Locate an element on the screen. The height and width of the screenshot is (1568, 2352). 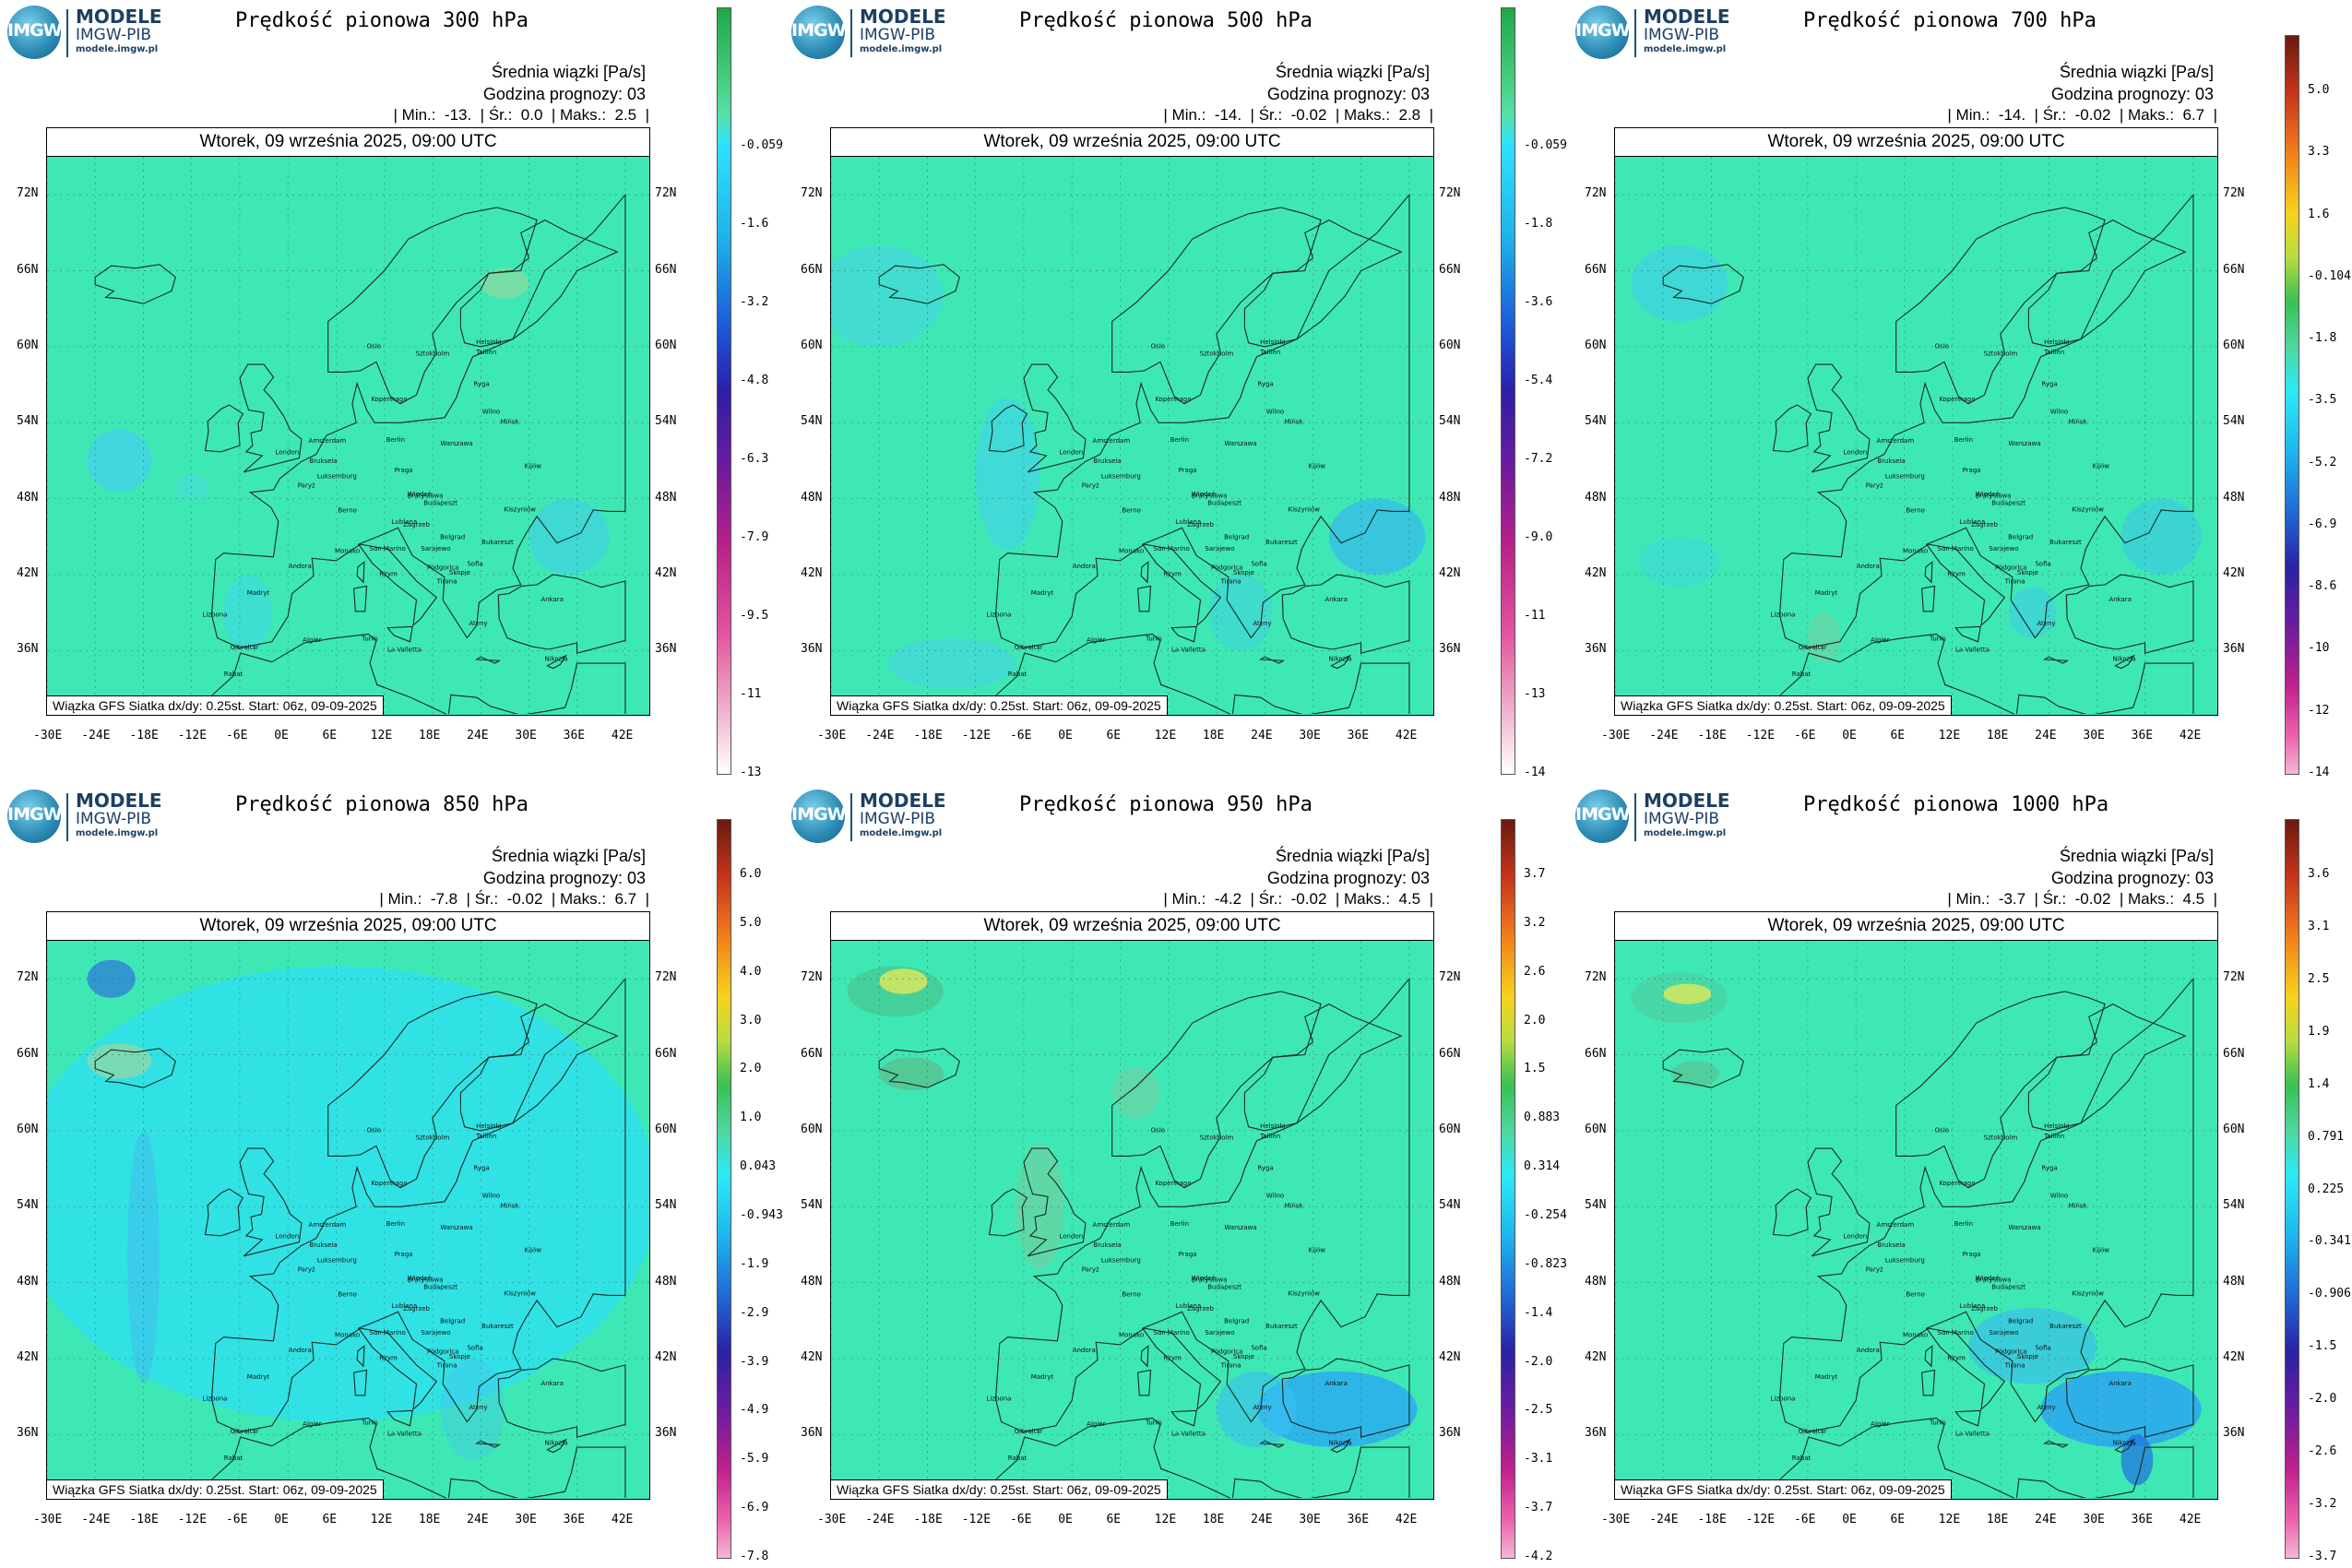
city-label: Madryt is located at coordinates (1826, 593).